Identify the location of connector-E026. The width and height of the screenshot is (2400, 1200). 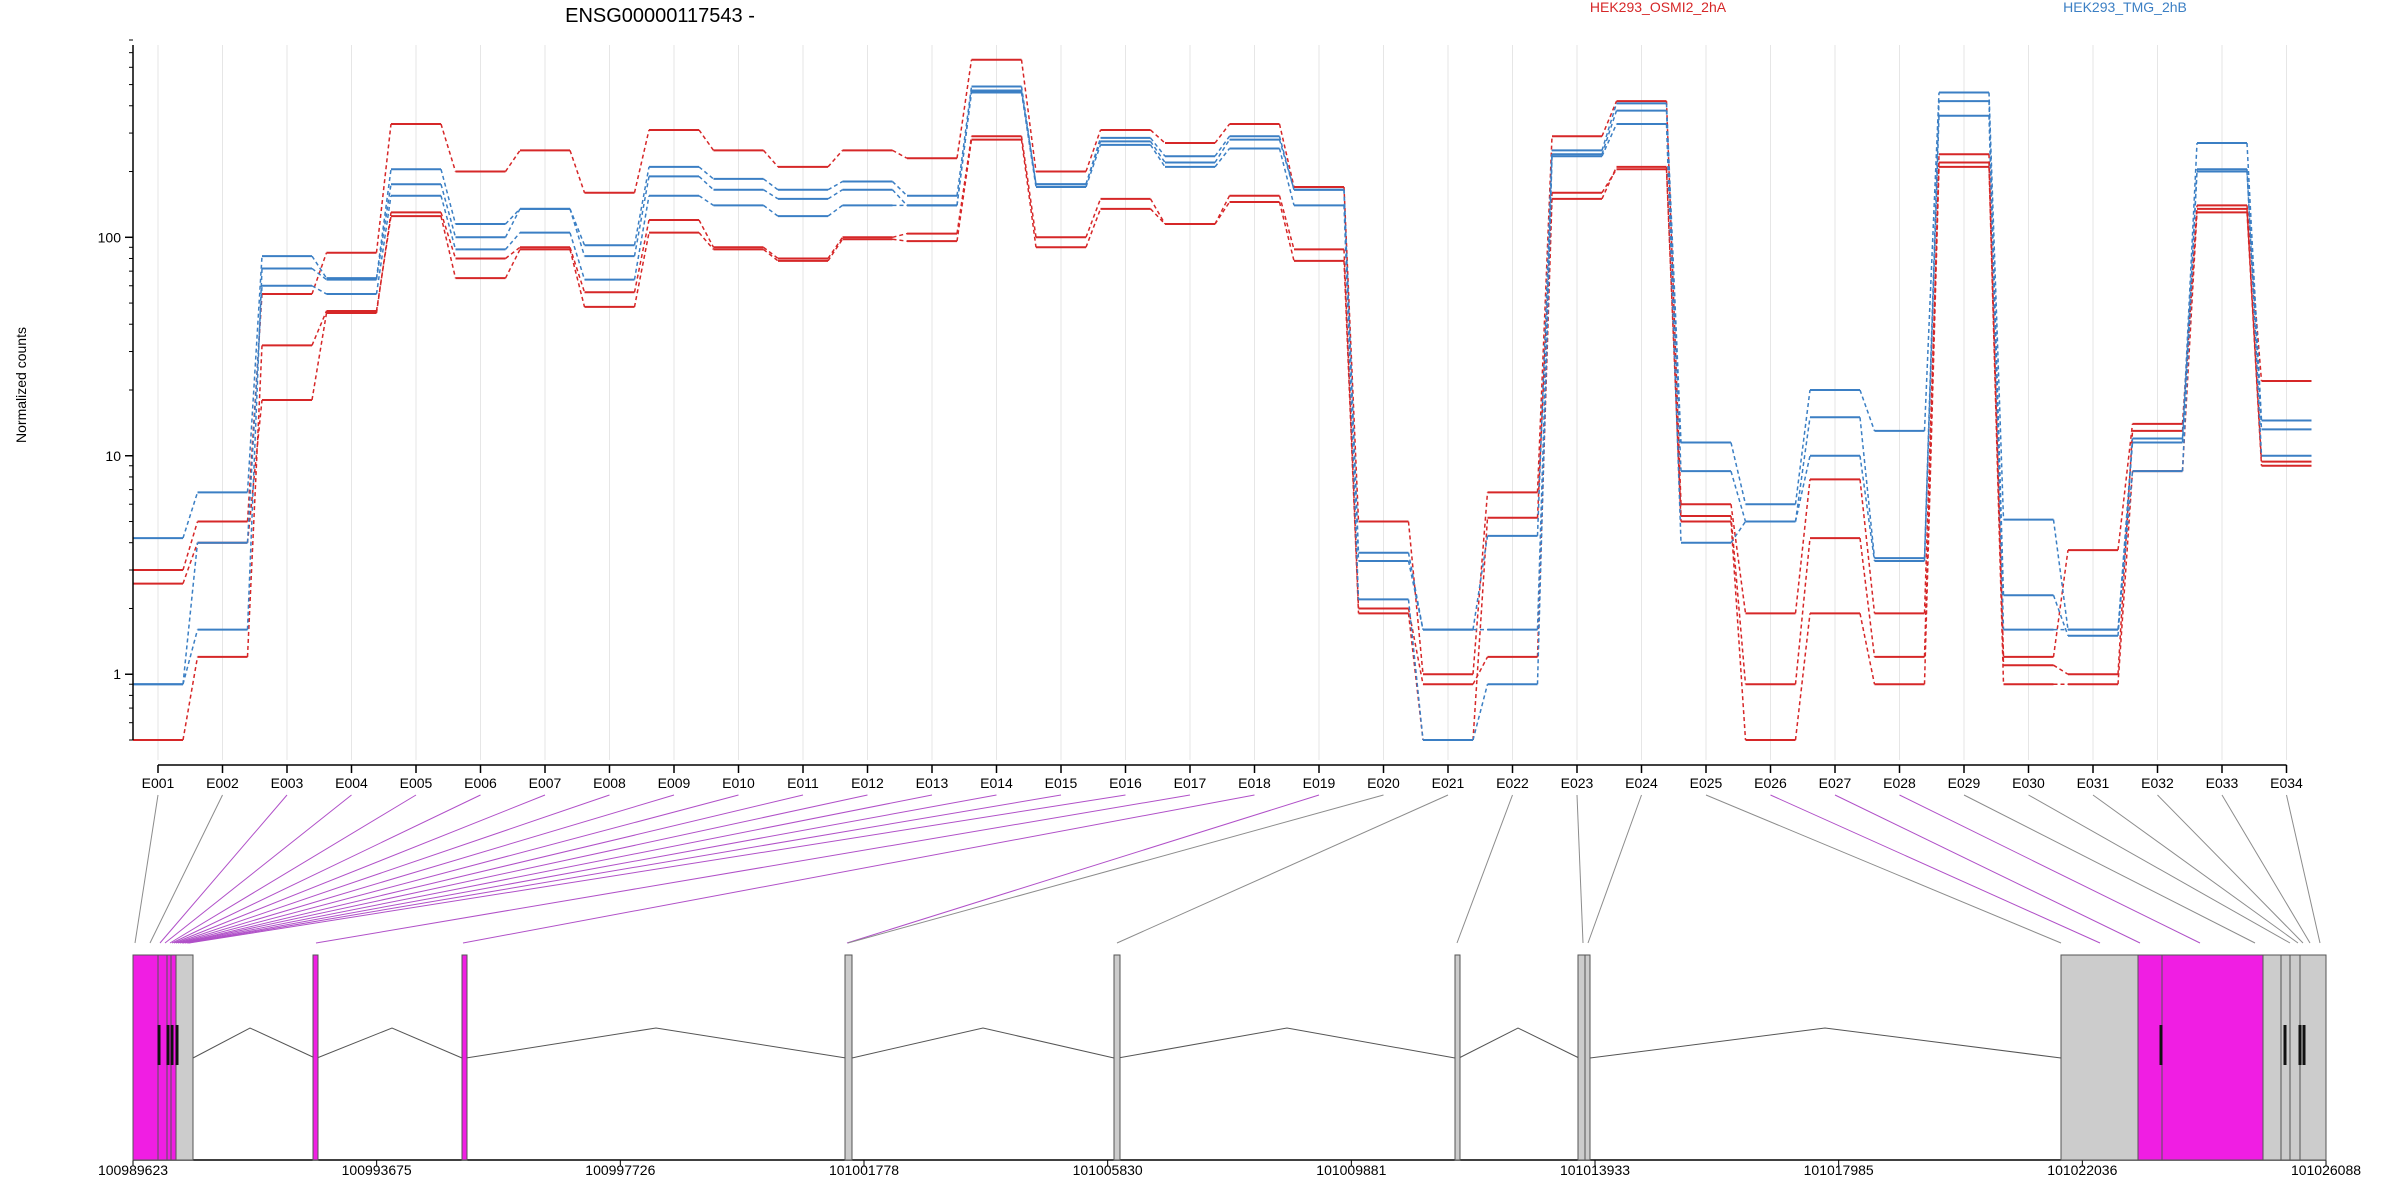
(1935, 869).